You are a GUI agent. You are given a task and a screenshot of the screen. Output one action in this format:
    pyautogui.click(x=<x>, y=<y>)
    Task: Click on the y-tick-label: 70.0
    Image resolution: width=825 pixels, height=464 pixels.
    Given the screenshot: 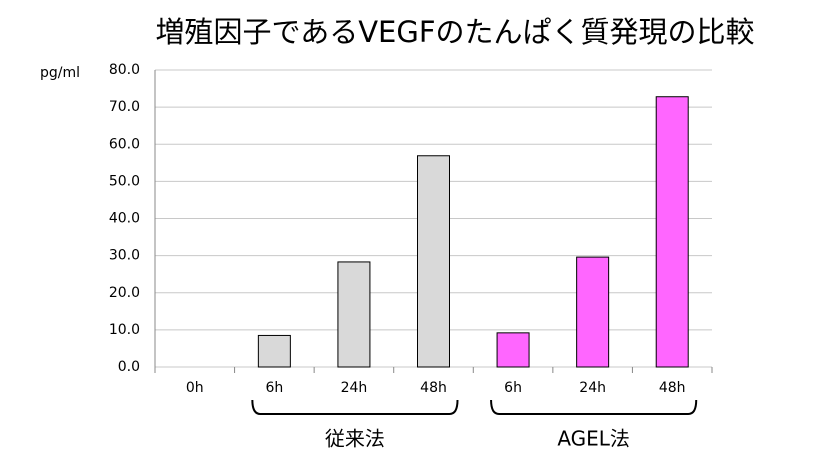 What is the action you would take?
    pyautogui.click(x=124, y=107)
    